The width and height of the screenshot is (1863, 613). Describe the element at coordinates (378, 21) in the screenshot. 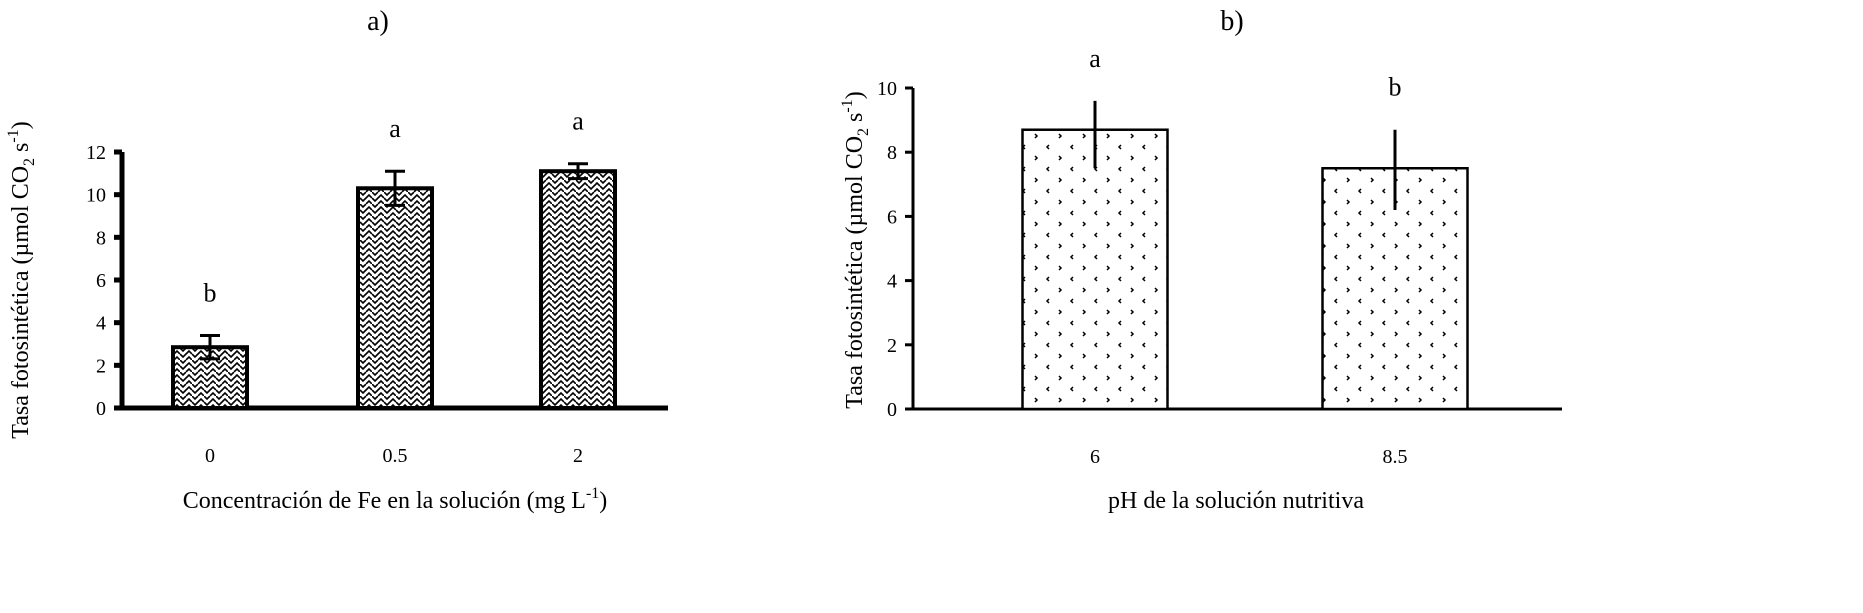

I see `chart-a-title: a)` at that location.